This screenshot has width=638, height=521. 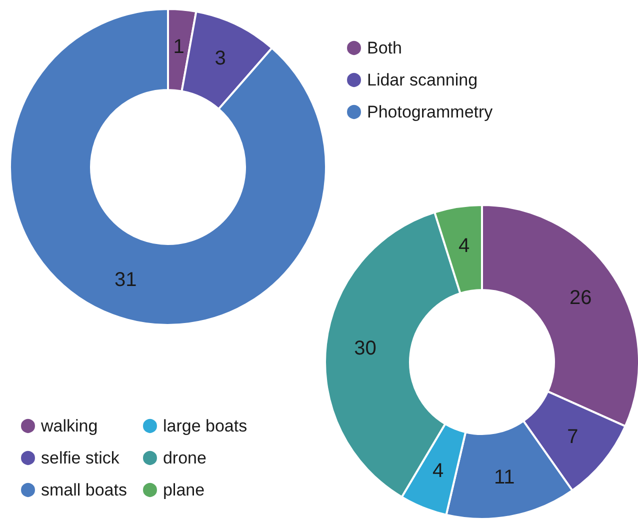 I want to click on data-label: 11, so click(x=504, y=477).